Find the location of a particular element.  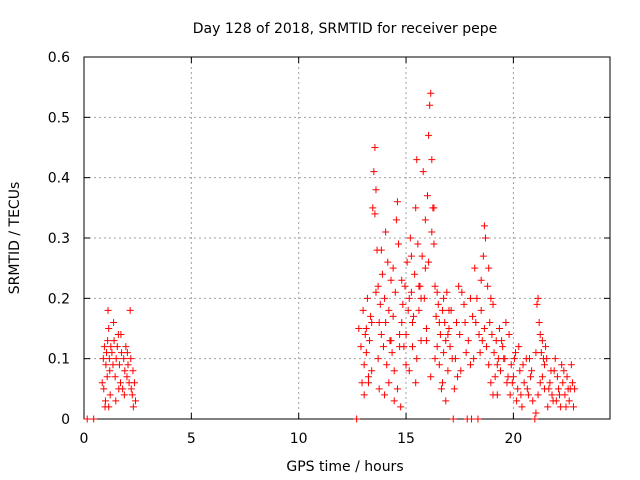

x-tick-labels: 0 5 10 15 20 is located at coordinates (301, 439).